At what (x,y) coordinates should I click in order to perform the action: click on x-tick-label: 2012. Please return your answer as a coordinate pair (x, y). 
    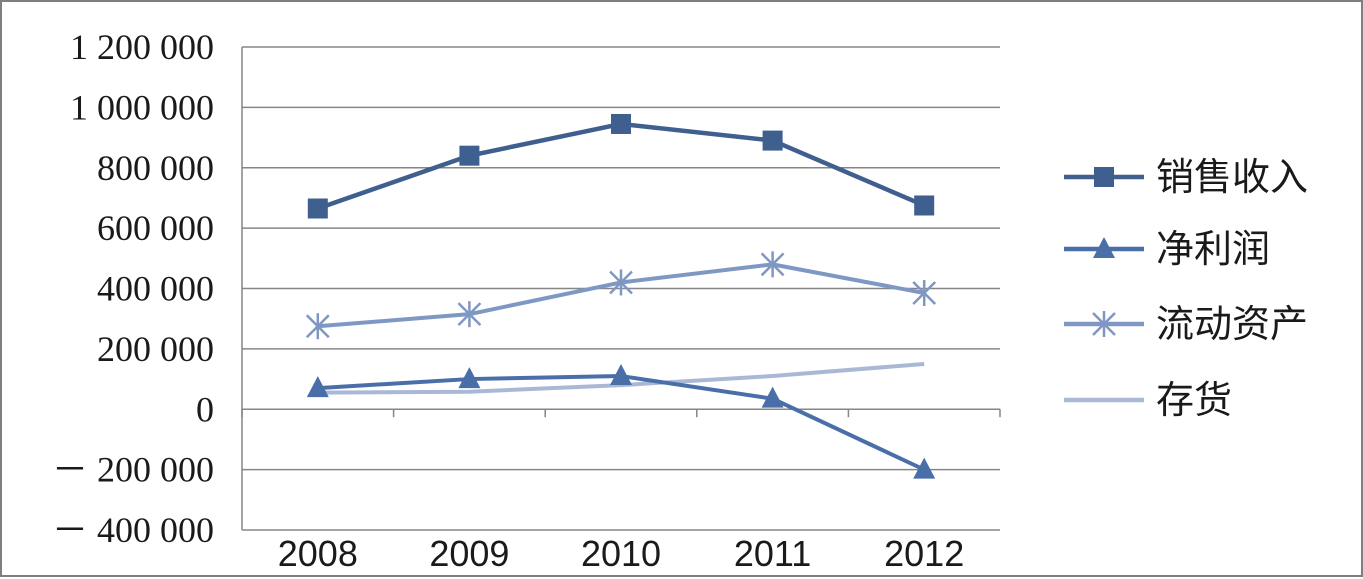
    Looking at the image, I should click on (924, 553).